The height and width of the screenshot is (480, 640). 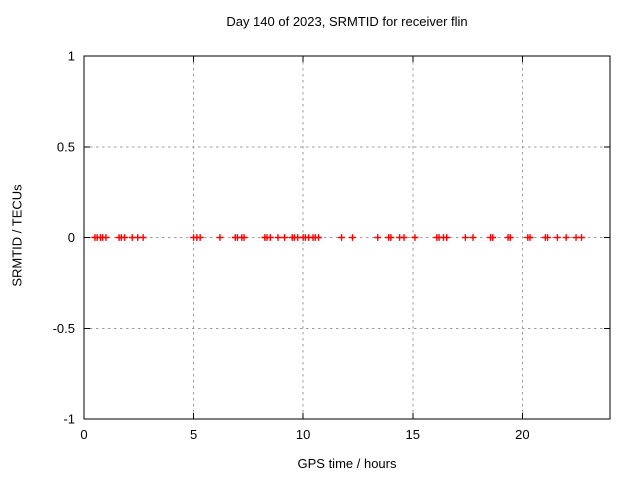 What do you see at coordinates (522, 434) in the screenshot?
I see `x-tick-label: 20` at bounding box center [522, 434].